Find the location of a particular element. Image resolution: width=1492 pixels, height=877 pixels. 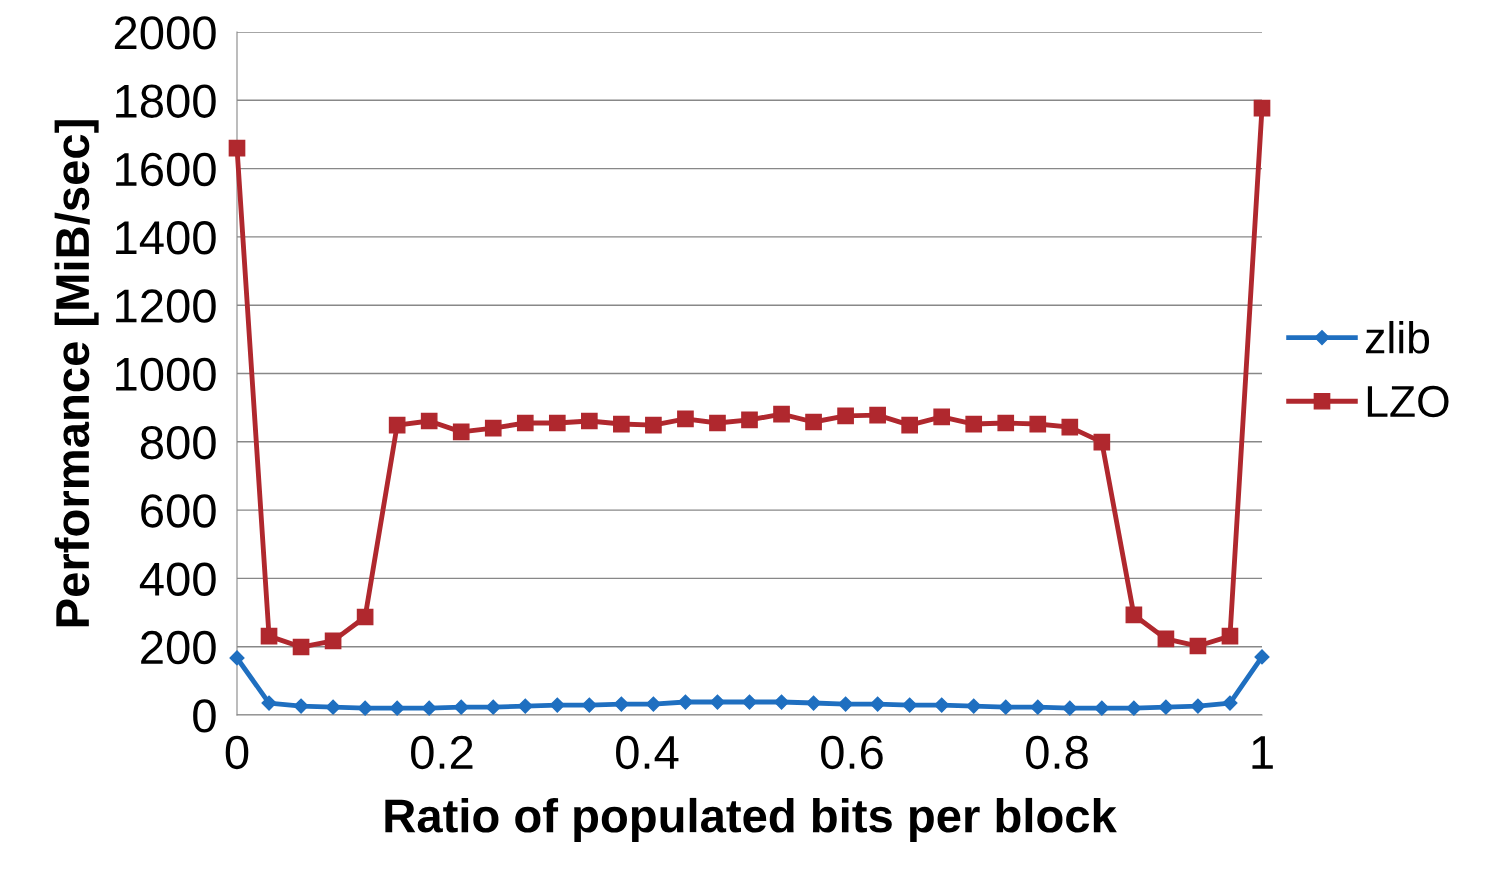

y-tick-label: 1600 is located at coordinates (166, 169).